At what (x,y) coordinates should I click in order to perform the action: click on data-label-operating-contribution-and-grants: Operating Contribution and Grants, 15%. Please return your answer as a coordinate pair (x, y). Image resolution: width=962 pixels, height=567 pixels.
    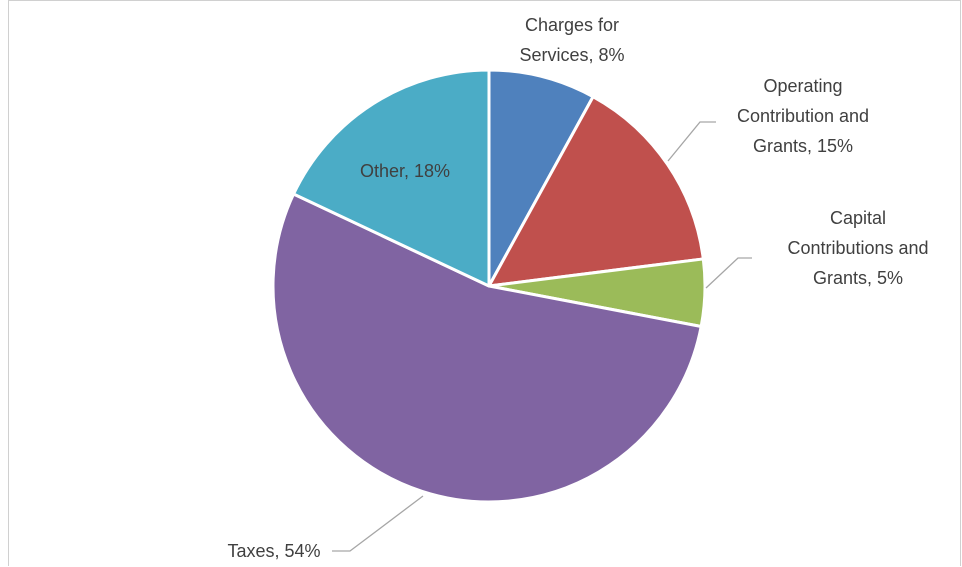
    Looking at the image, I should click on (803, 116).